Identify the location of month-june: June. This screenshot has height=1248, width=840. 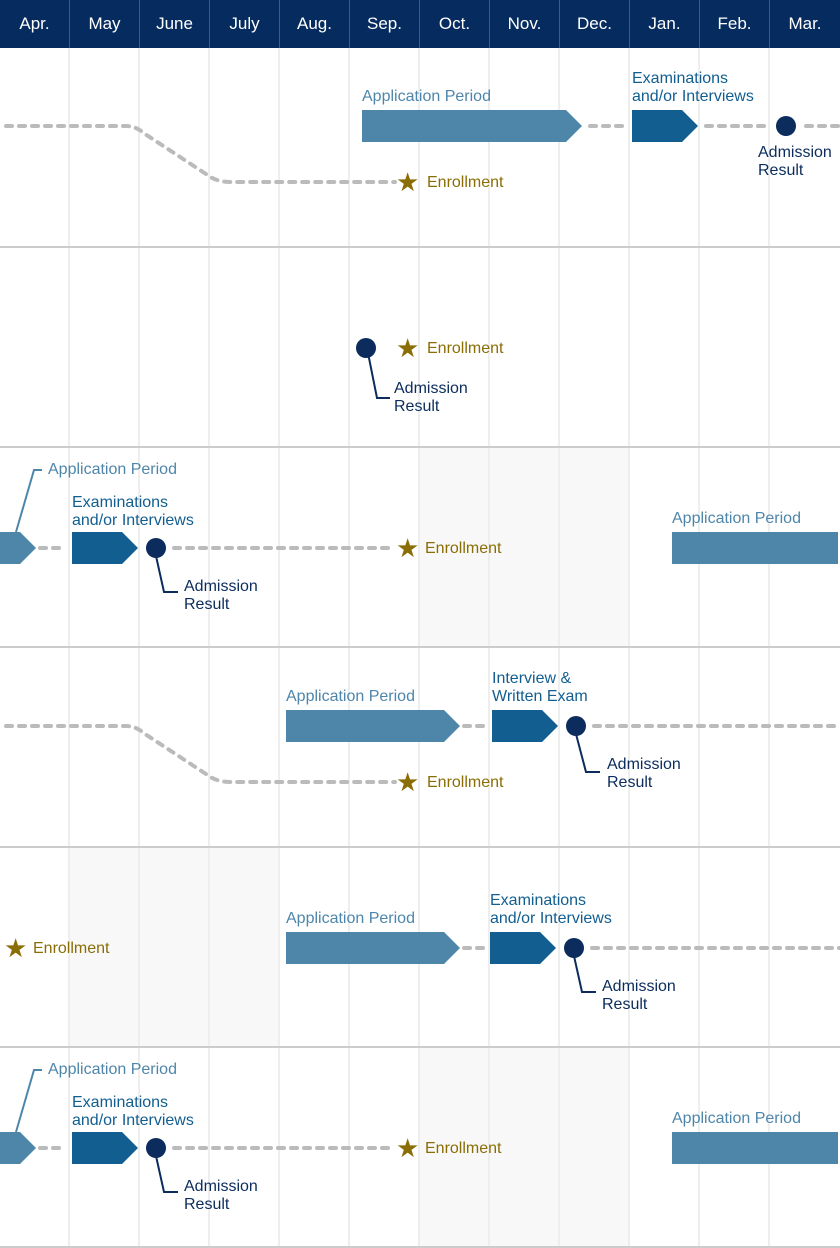
(175, 24).